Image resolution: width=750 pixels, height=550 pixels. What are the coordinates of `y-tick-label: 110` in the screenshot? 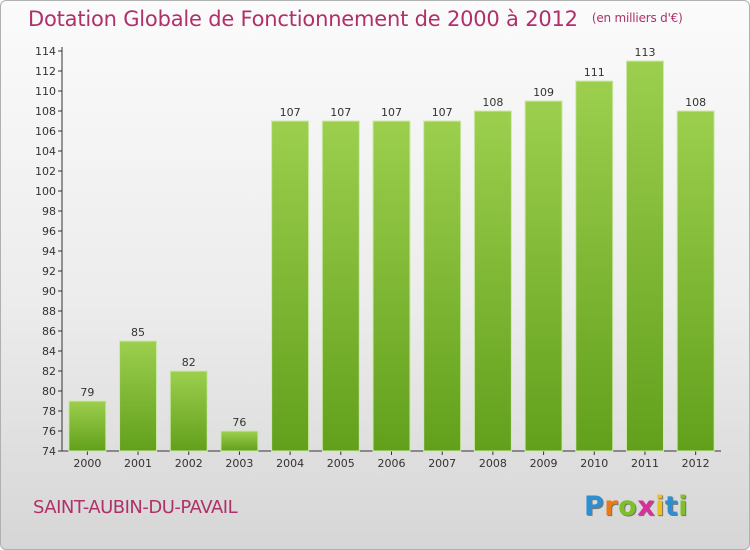 It's located at (45, 91).